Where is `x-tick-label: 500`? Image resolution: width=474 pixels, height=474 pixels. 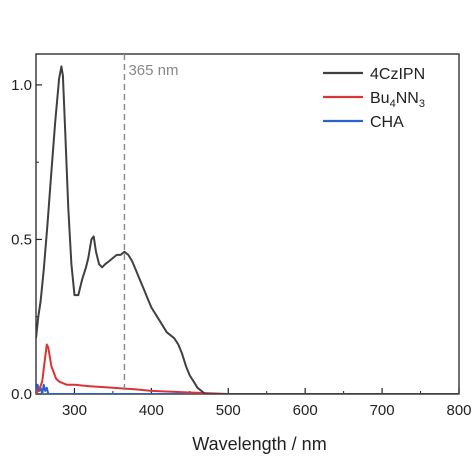 x-tick-label: 500 is located at coordinates (228, 410).